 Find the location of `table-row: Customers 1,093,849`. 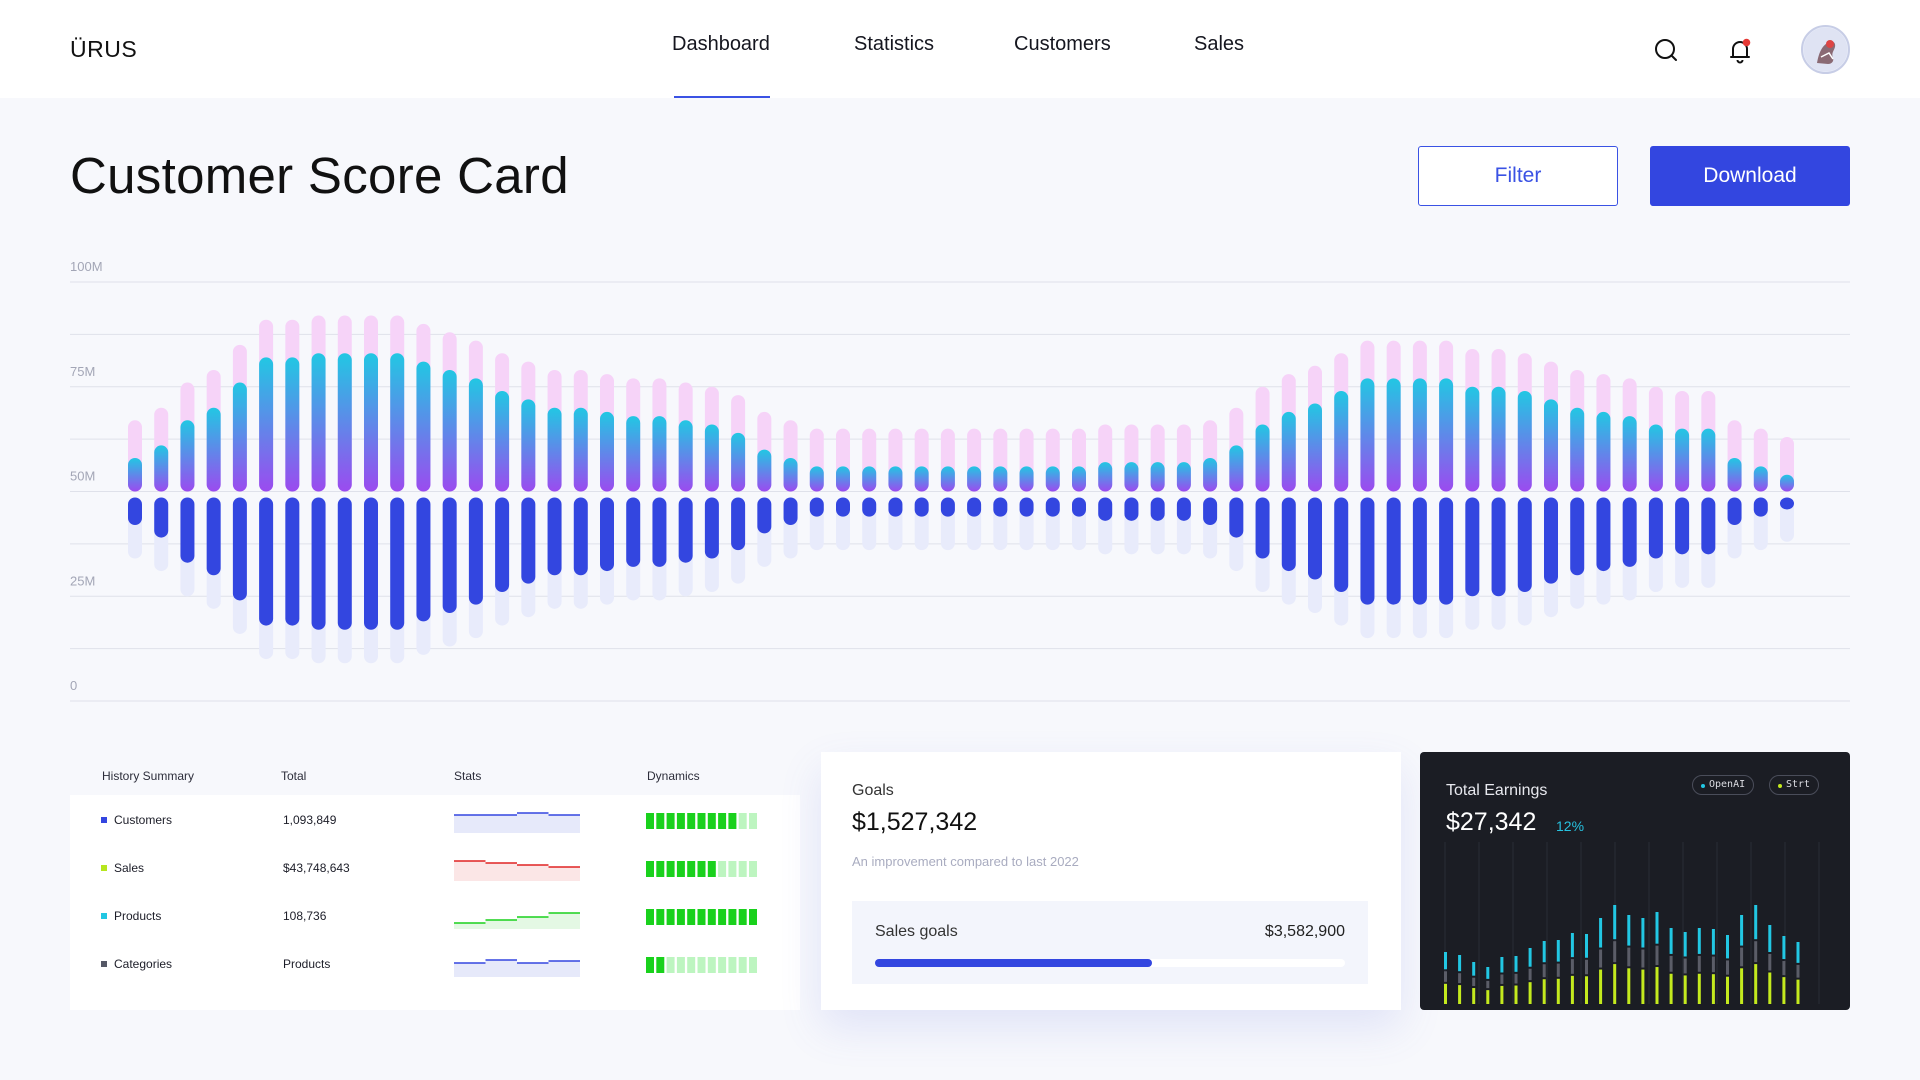

table-row: Customers 1,093,849 is located at coordinates (435, 819).